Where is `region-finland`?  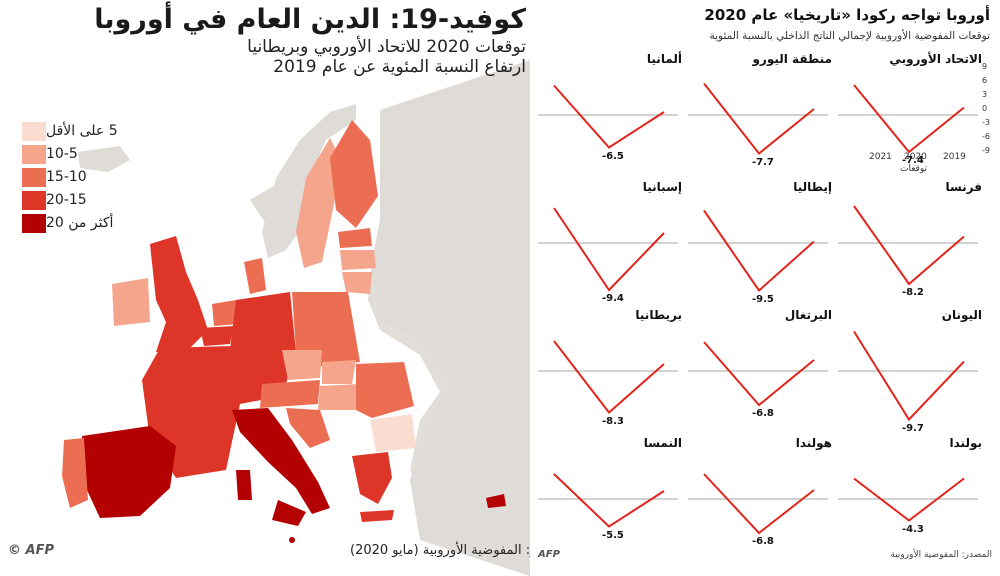 region-finland is located at coordinates (354, 174).